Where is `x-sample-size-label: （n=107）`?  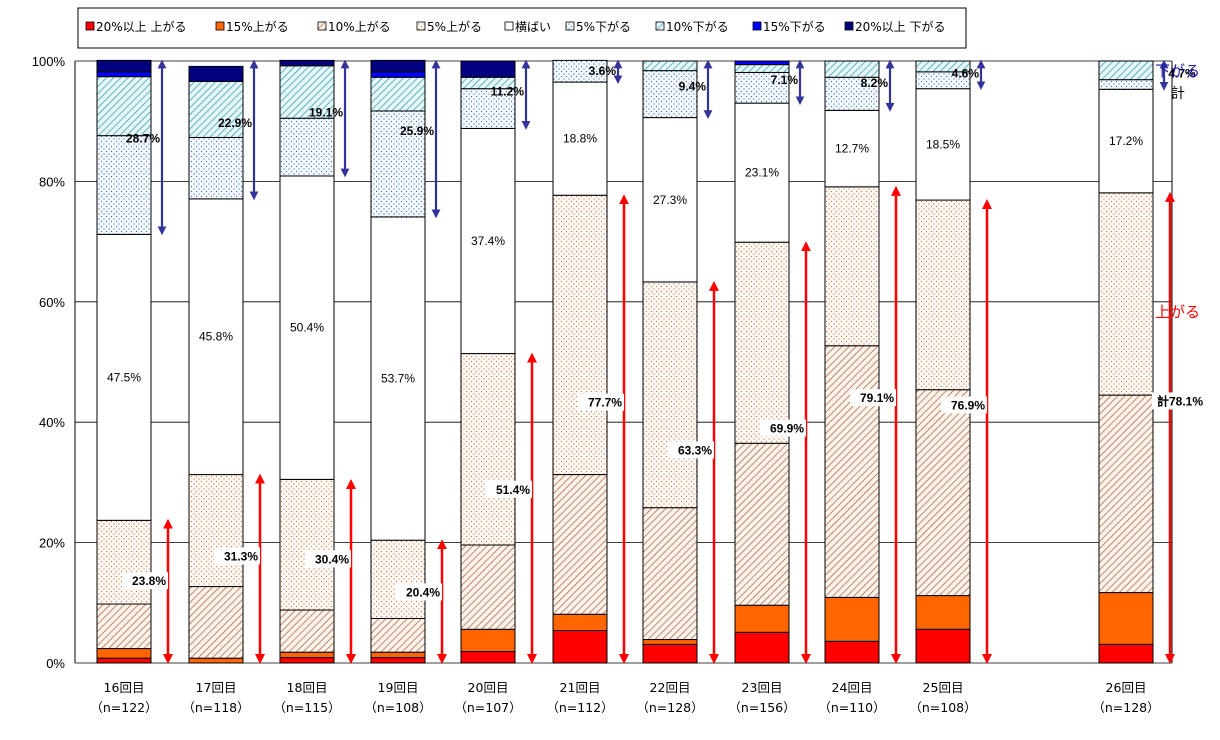
x-sample-size-label: （n=107） is located at coordinates (487, 707).